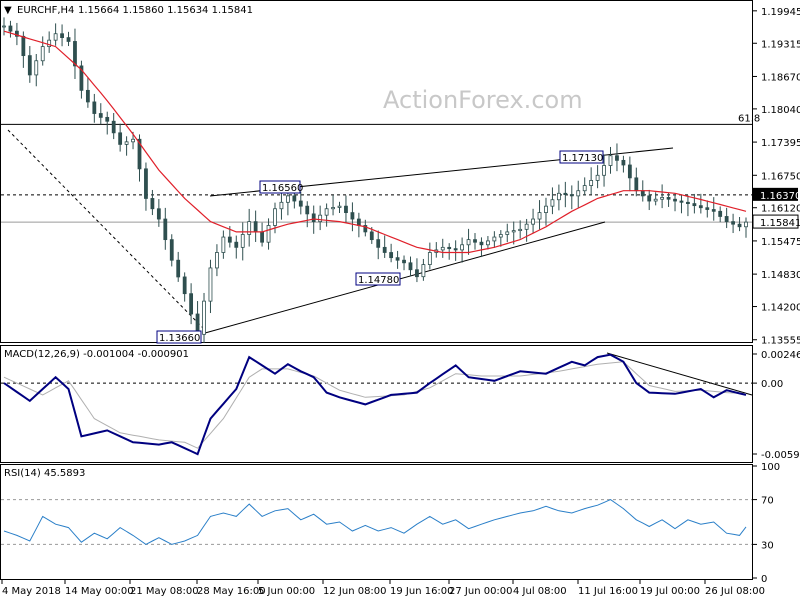  I want to click on svg-text: 1.14780, so click(378, 280).